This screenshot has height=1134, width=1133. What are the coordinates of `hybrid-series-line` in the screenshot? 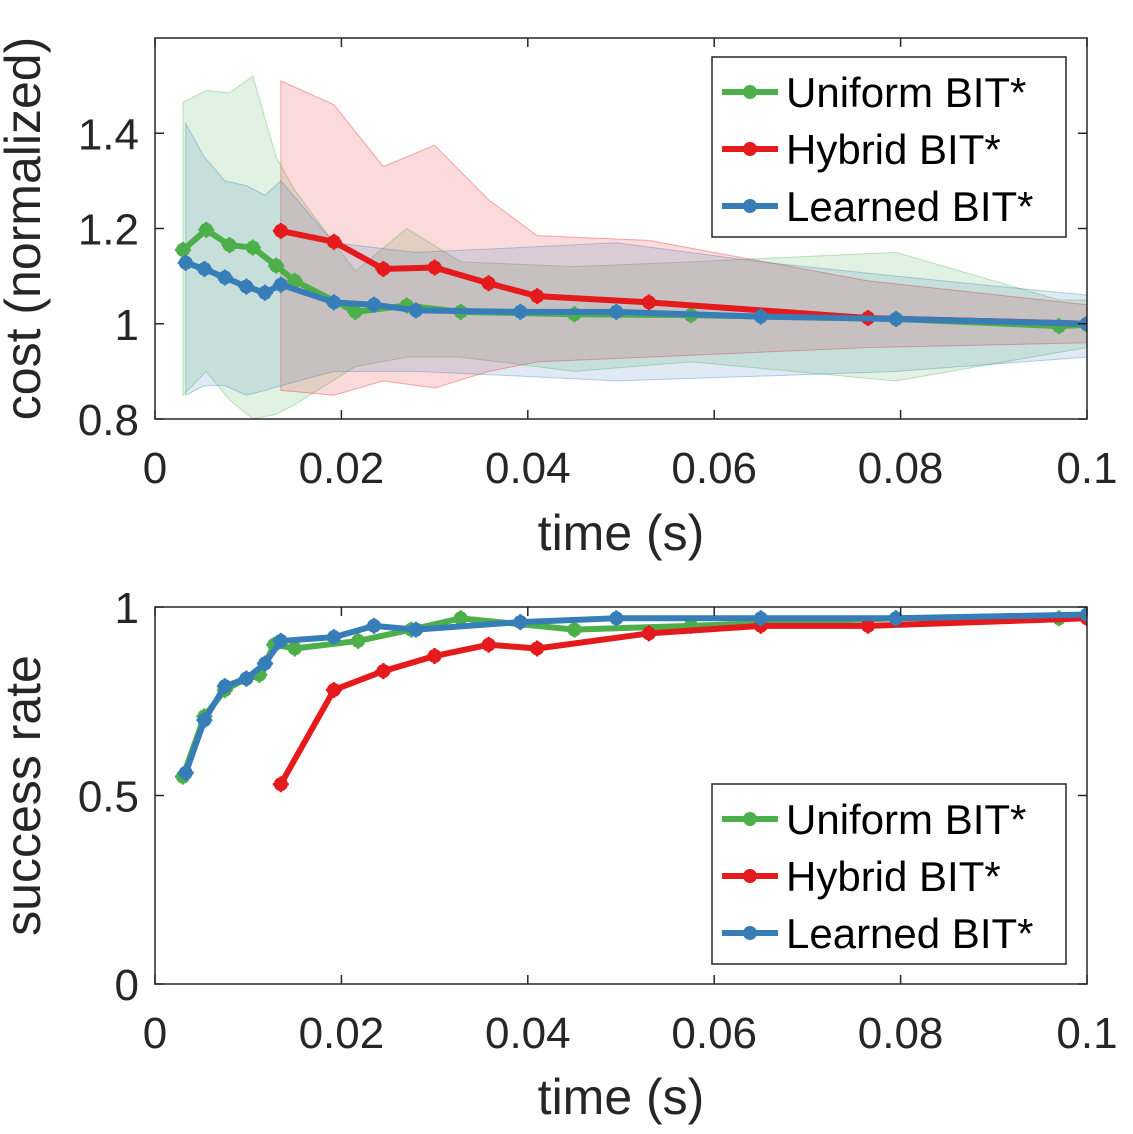 It's located at (682, 701).